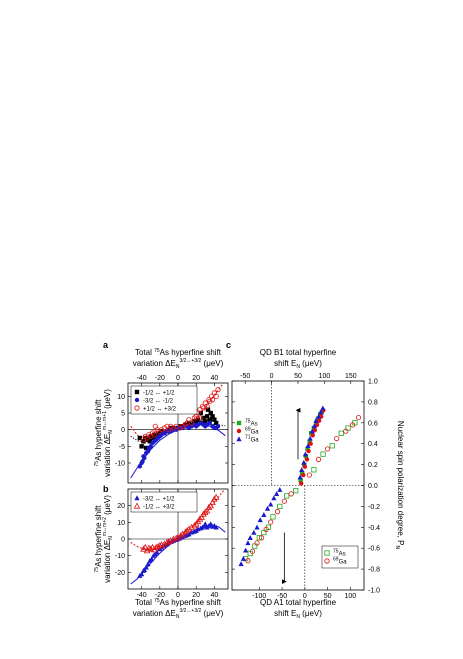  What do you see at coordinates (158, 402) in the screenshot?
I see `legend-label: -3/2 ↔ -1/2` at bounding box center [158, 402].